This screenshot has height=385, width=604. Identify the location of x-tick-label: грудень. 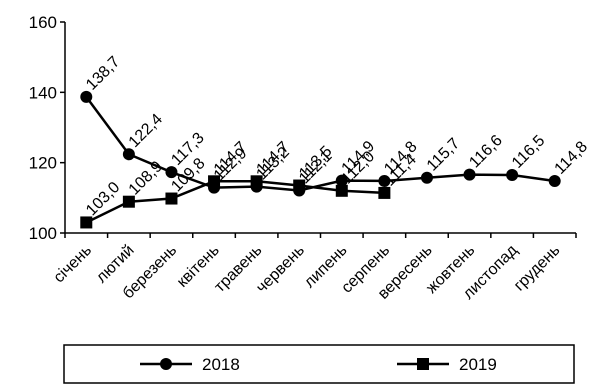
(537, 268).